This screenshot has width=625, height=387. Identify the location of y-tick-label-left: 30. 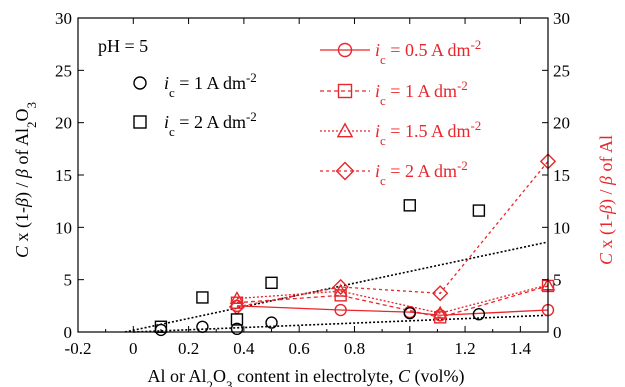
(63, 18).